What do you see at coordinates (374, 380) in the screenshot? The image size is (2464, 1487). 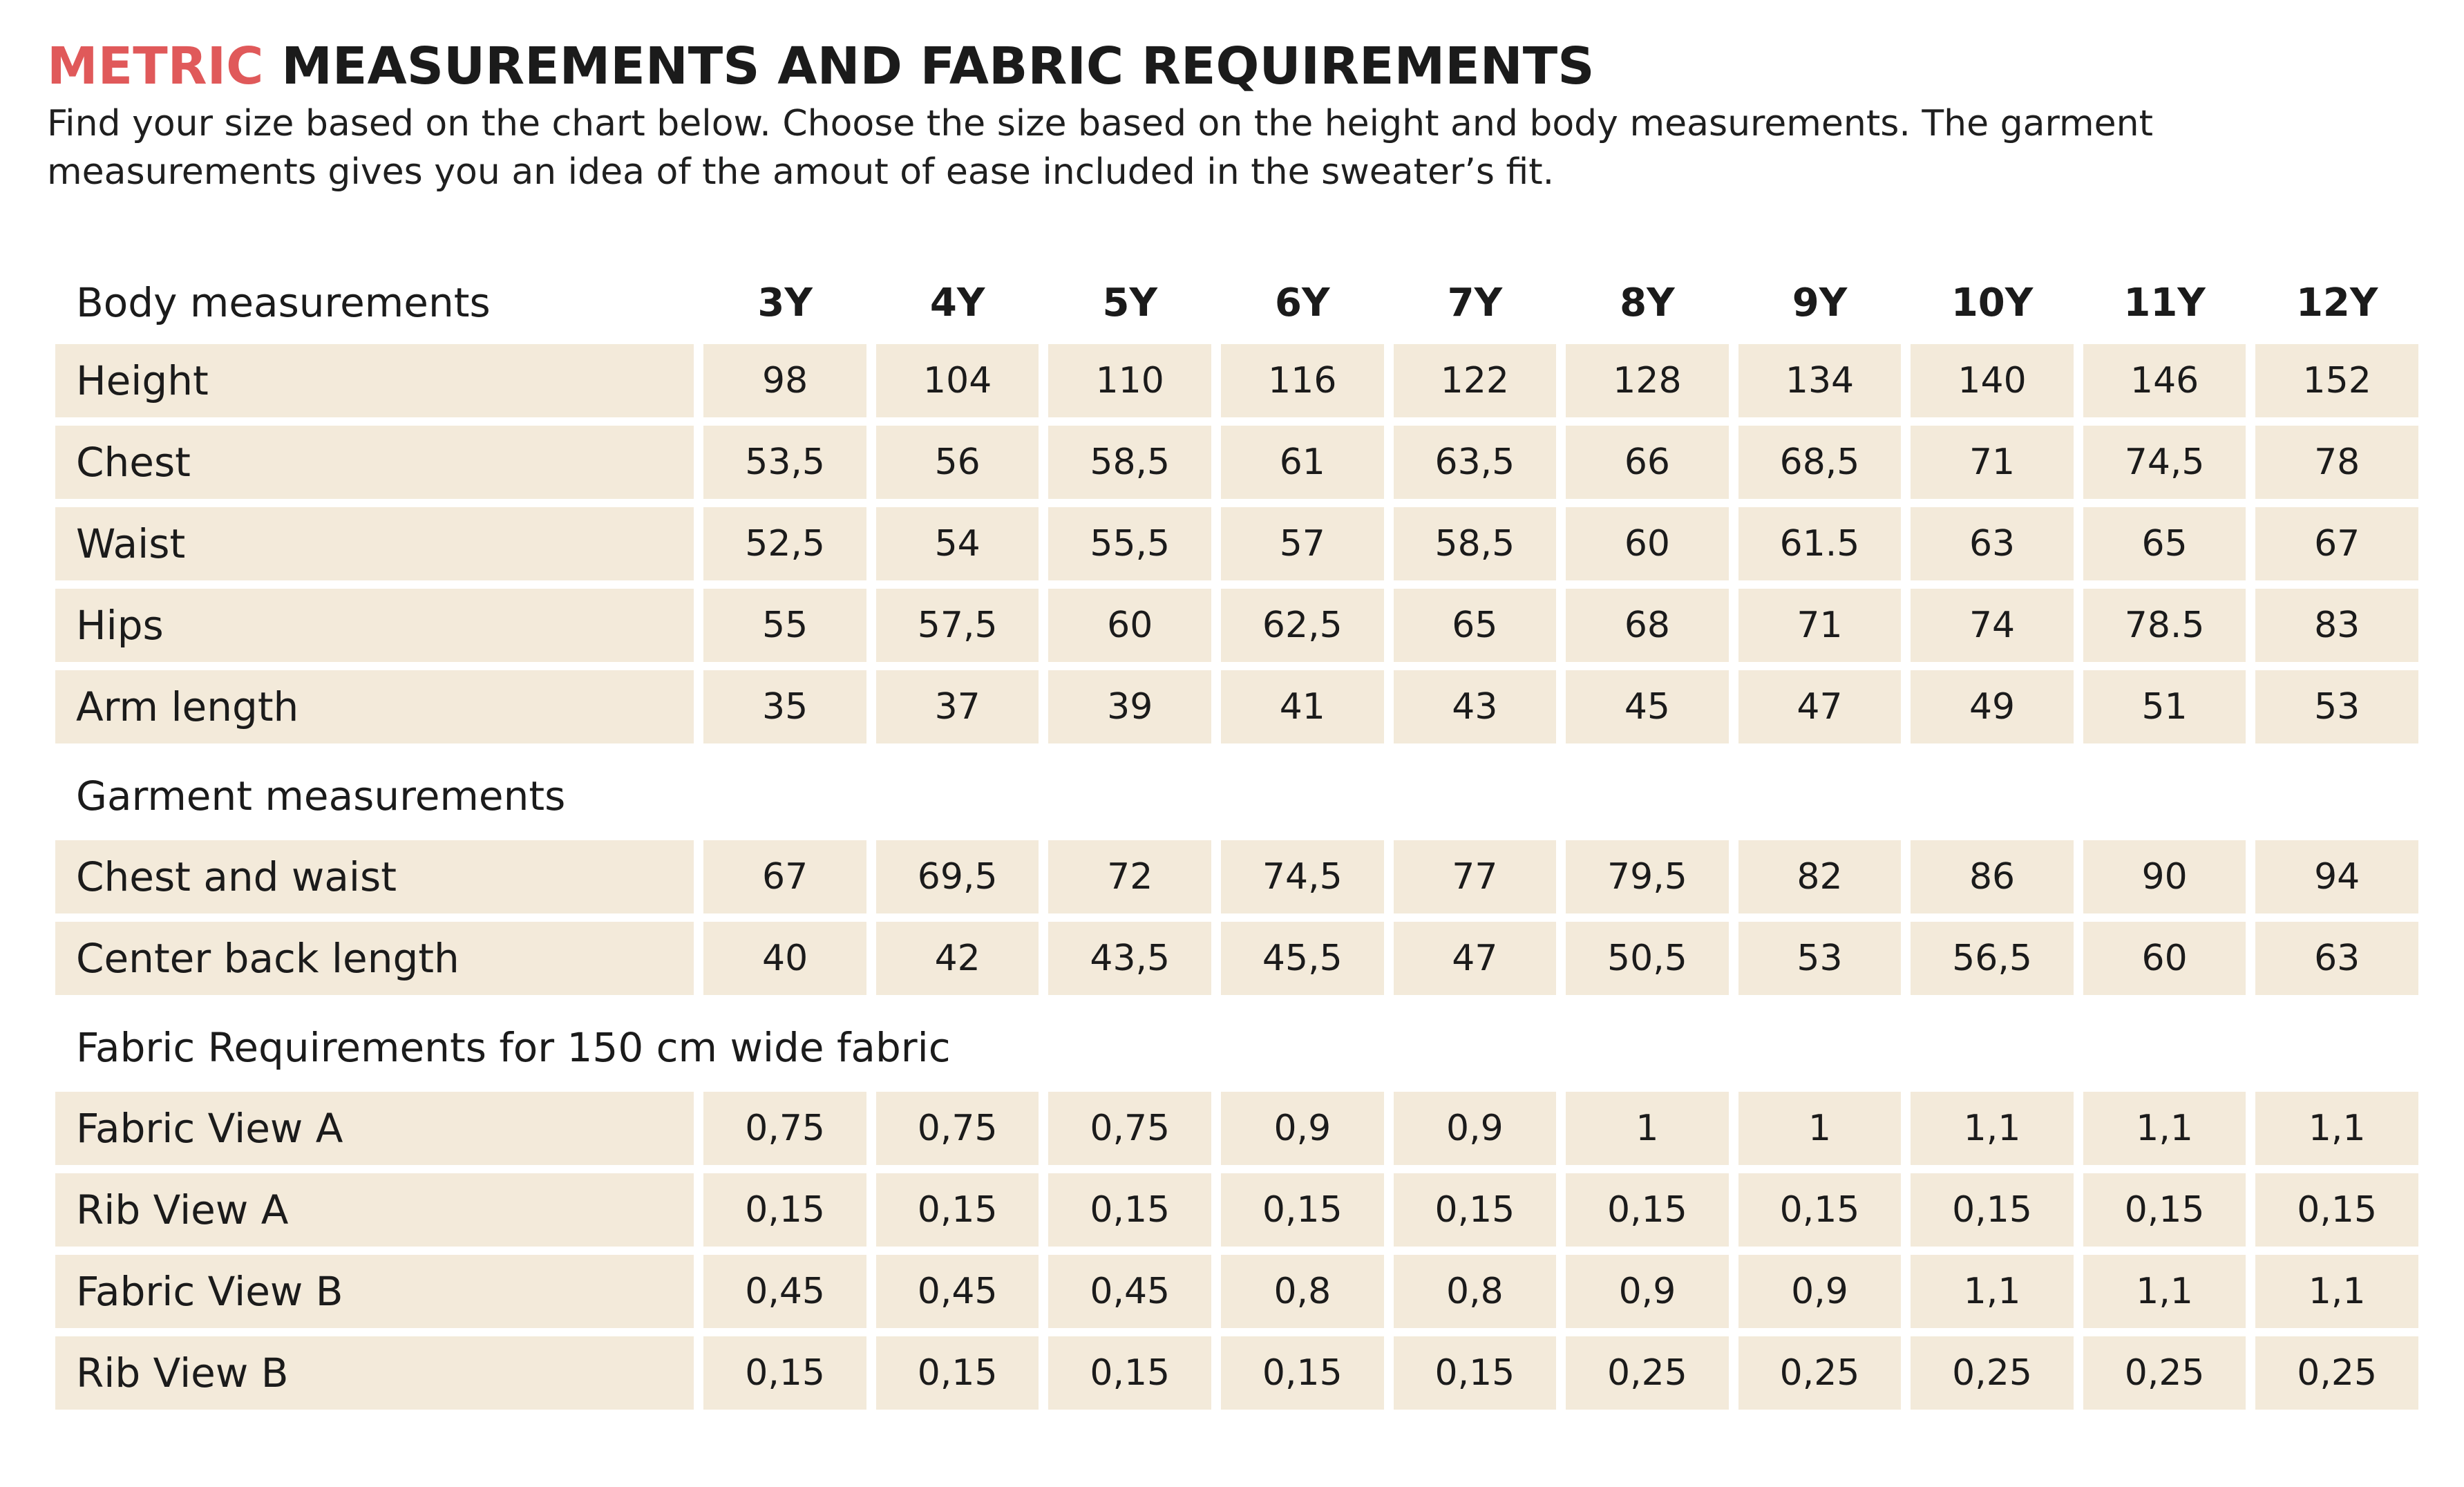 I see `row-label: Height` at bounding box center [374, 380].